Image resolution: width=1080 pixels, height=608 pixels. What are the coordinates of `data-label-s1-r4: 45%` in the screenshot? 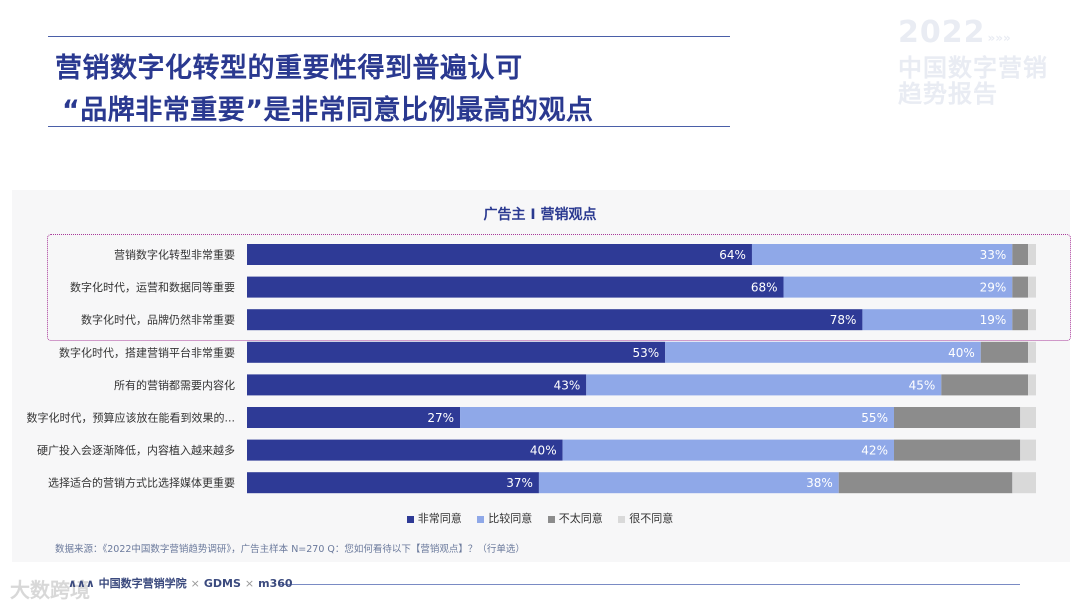 It's located at (922, 385).